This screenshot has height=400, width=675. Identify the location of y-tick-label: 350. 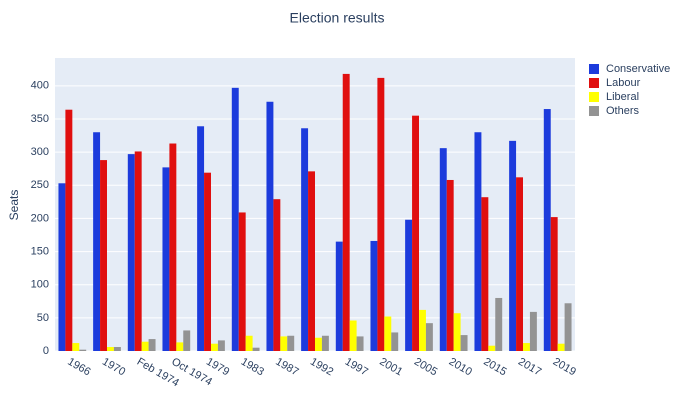
(40, 119).